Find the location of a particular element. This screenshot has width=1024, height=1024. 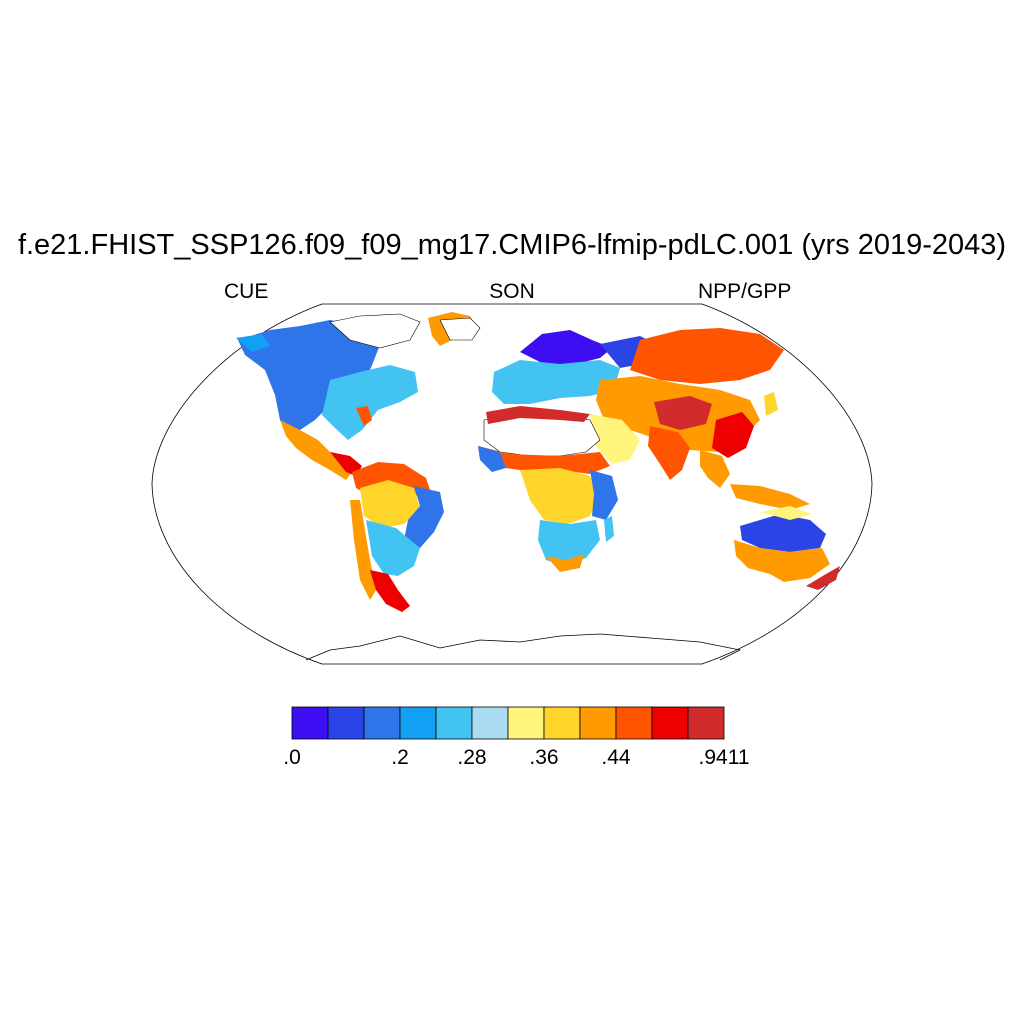

region-europe is located at coordinates (556, 382).